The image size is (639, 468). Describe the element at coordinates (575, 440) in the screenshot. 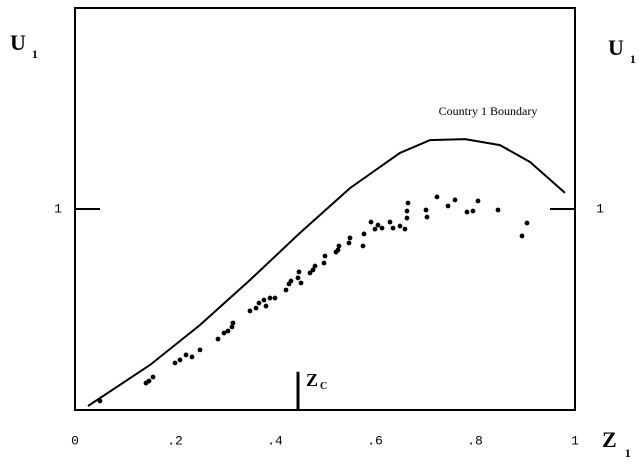

I see `x-tick-label: 1` at that location.